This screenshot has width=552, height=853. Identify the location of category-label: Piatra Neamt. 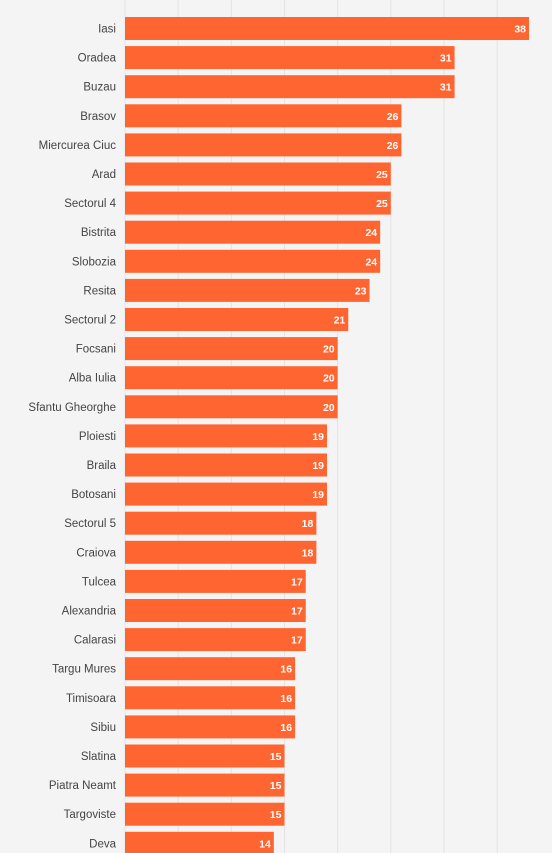
(83, 786).